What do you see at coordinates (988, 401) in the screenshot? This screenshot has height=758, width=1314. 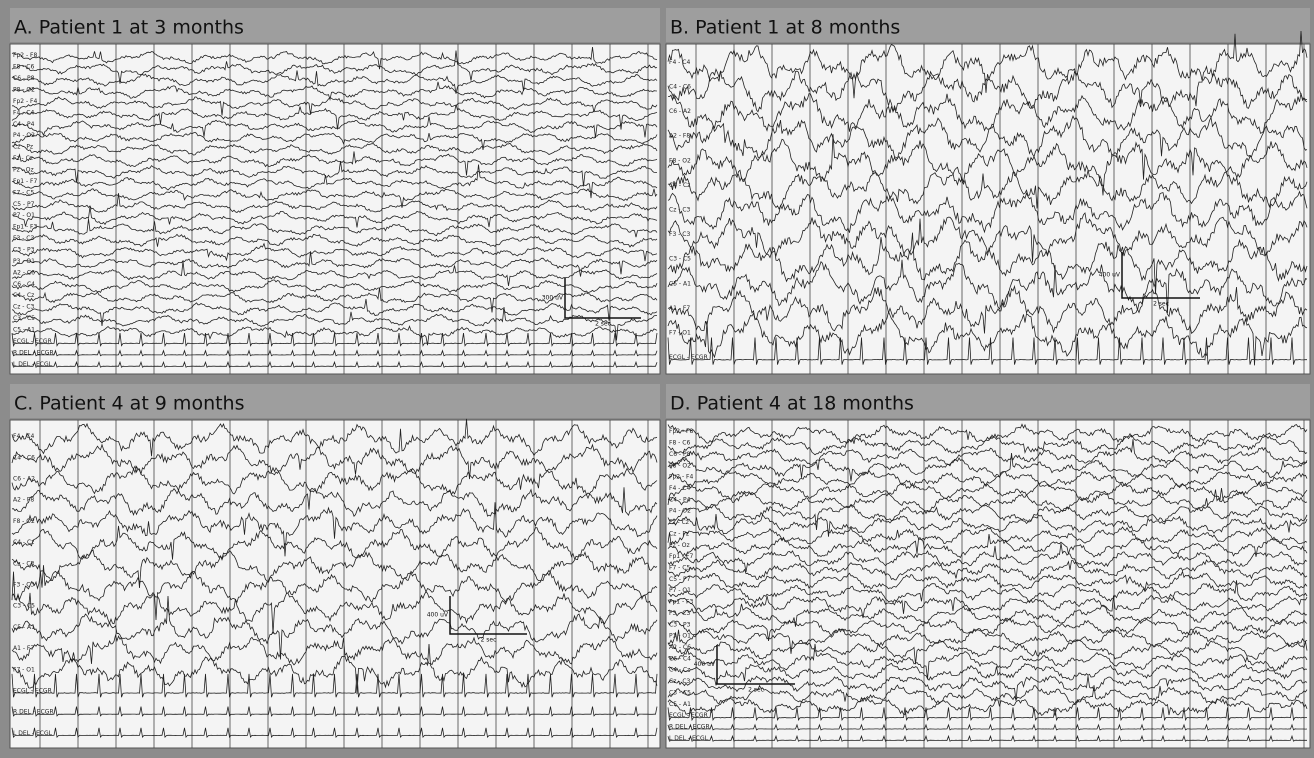 I see `title-bar` at bounding box center [988, 401].